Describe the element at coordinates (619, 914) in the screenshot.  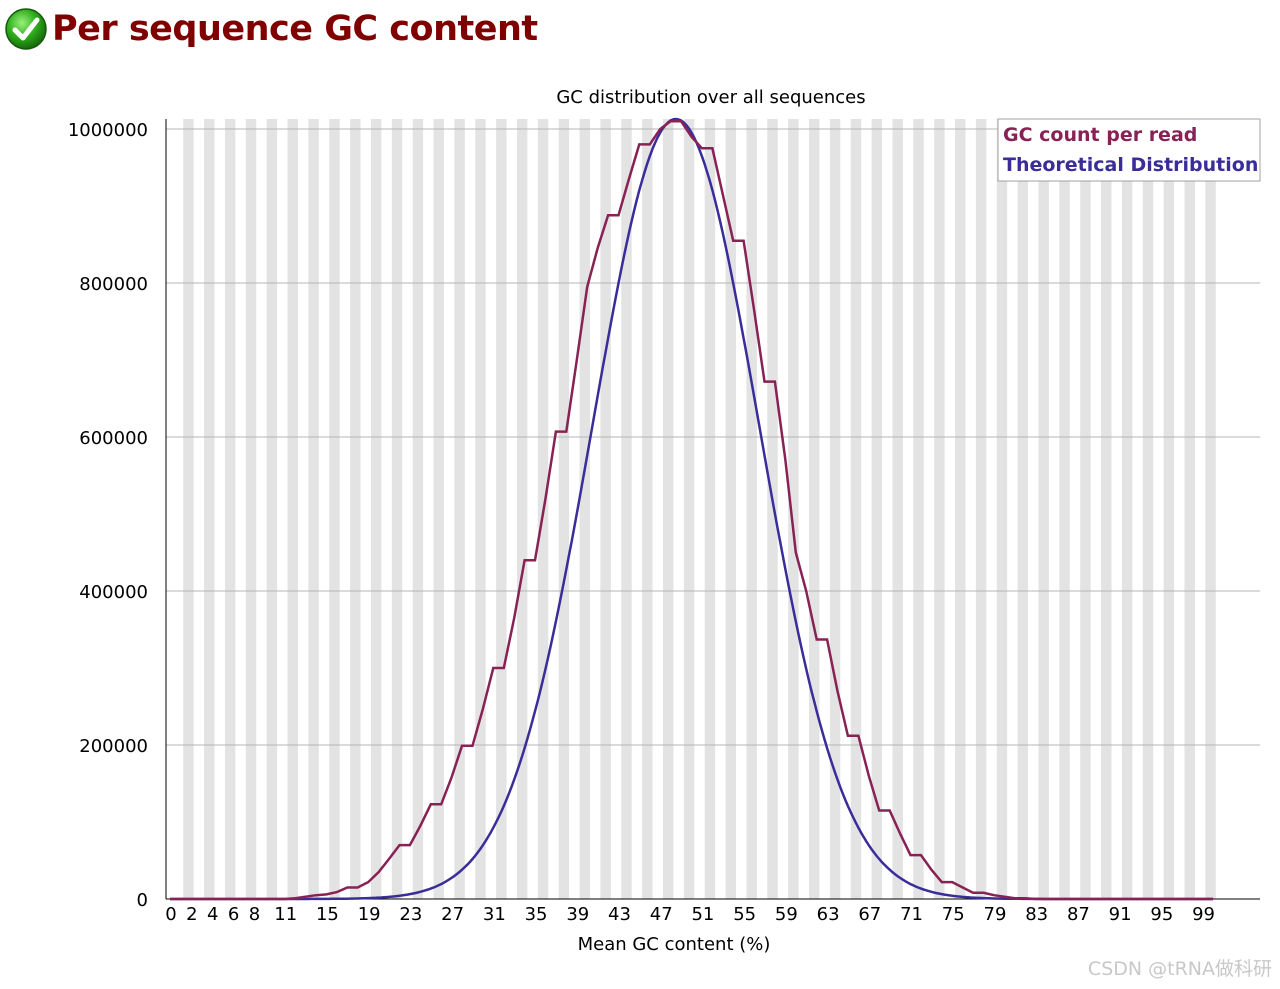
I see `x-tick-label: 43` at that location.